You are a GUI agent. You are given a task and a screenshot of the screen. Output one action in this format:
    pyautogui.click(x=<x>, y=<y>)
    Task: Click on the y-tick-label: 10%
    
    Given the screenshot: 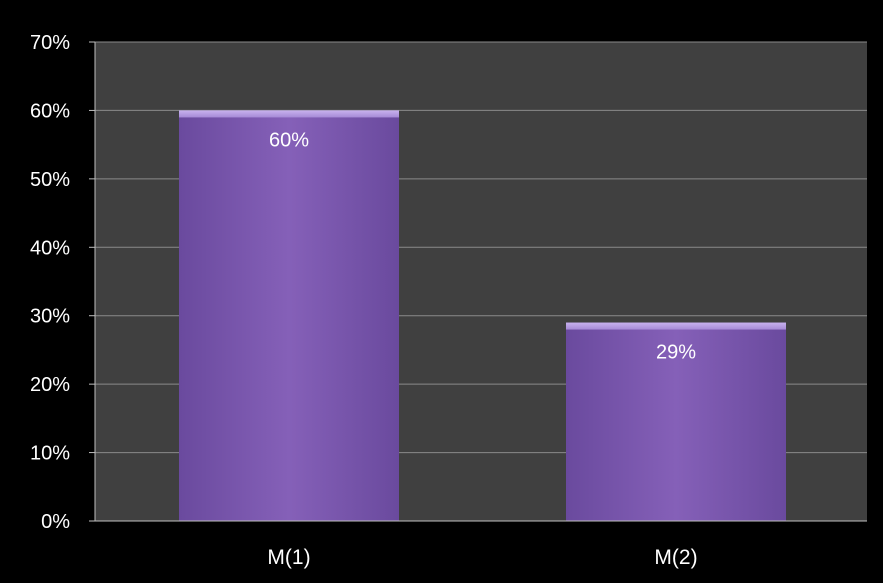 What is the action you would take?
    pyautogui.click(x=50, y=454)
    